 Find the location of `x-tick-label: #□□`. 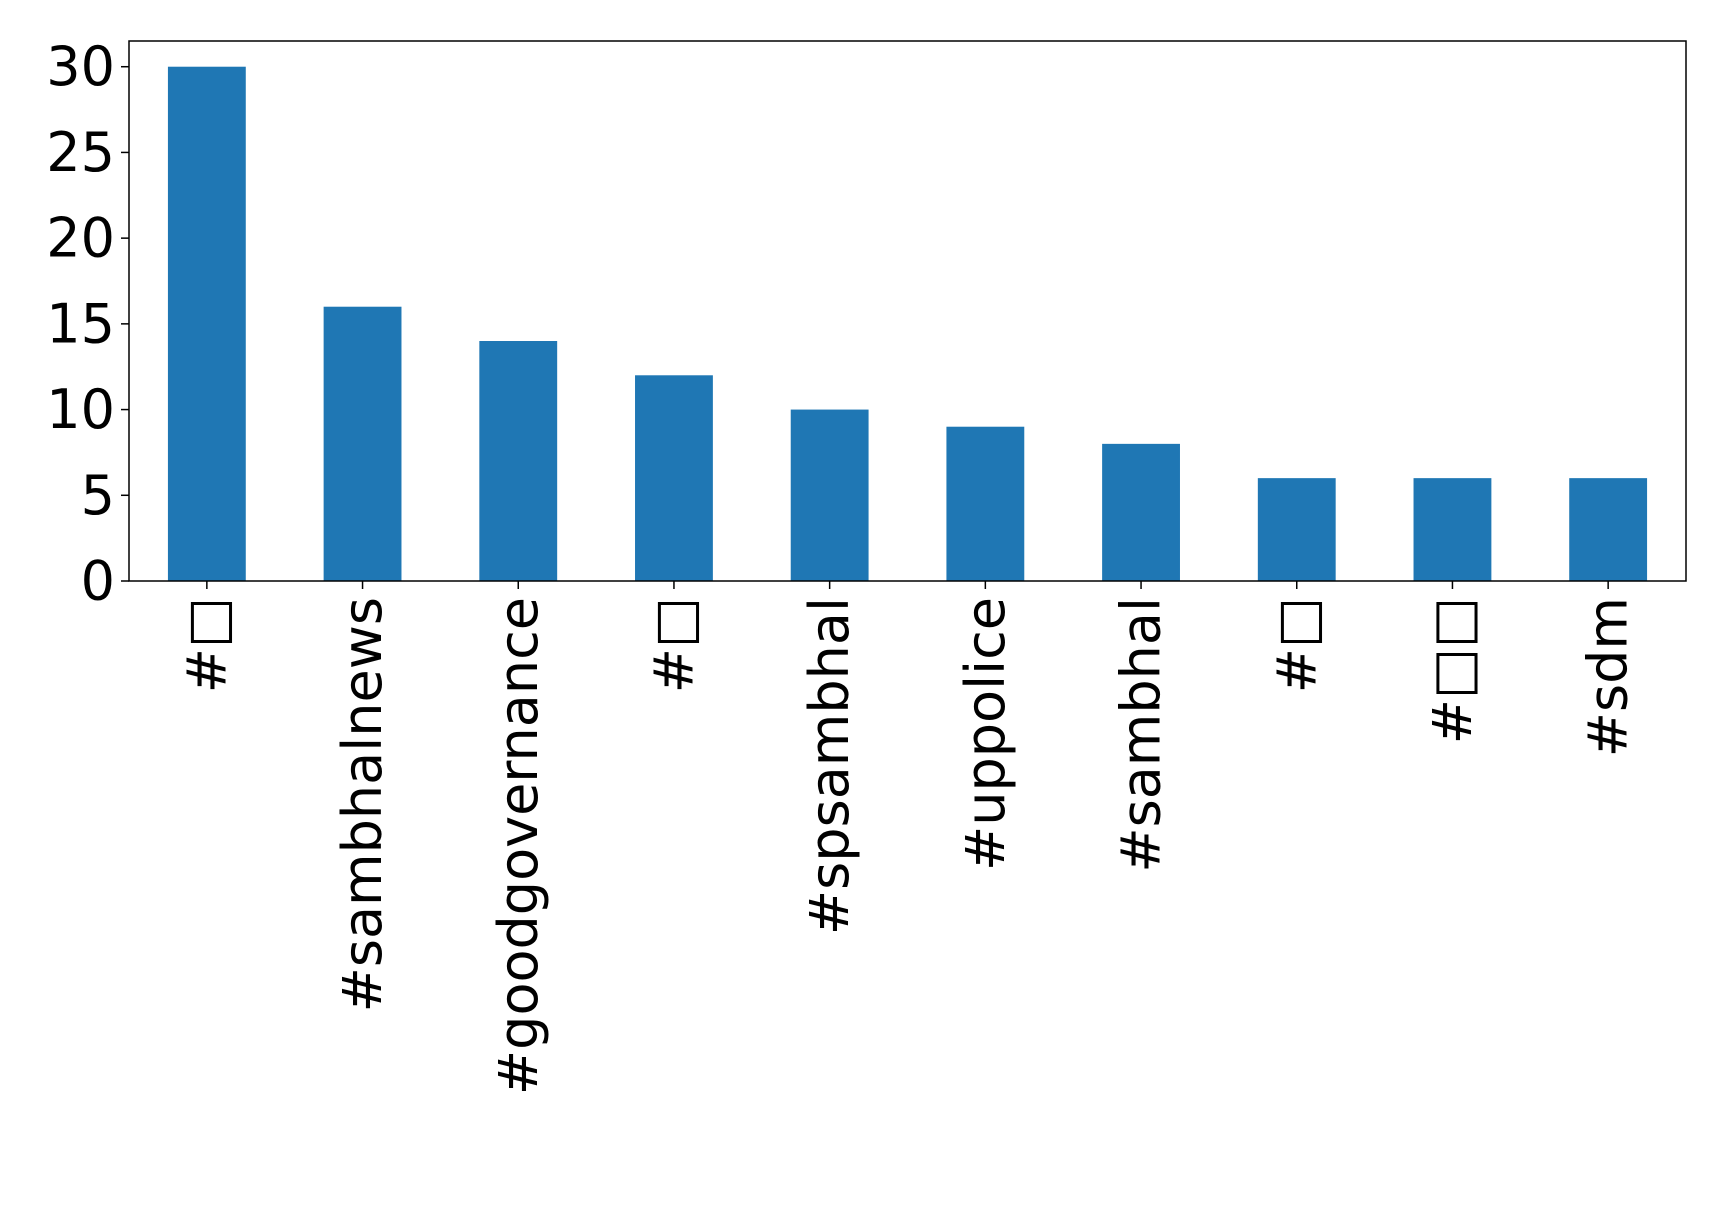

x-tick-label: #□□ is located at coordinates (1452, 670).